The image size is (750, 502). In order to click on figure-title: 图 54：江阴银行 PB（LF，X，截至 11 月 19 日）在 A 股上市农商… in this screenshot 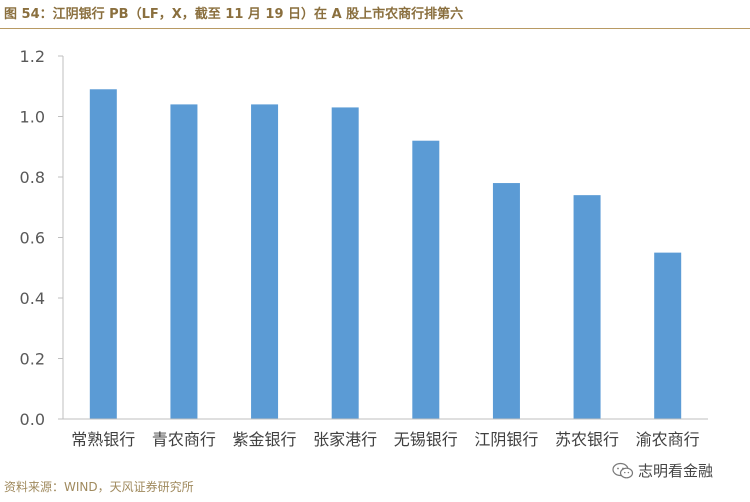, I will do `click(234, 14)`.